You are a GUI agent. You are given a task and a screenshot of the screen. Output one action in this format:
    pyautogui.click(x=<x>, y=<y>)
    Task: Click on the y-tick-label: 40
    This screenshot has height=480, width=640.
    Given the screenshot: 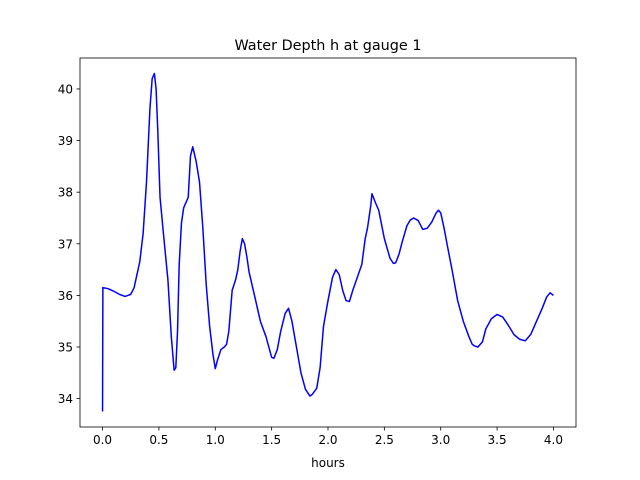 What is the action you would take?
    pyautogui.click(x=65, y=89)
    